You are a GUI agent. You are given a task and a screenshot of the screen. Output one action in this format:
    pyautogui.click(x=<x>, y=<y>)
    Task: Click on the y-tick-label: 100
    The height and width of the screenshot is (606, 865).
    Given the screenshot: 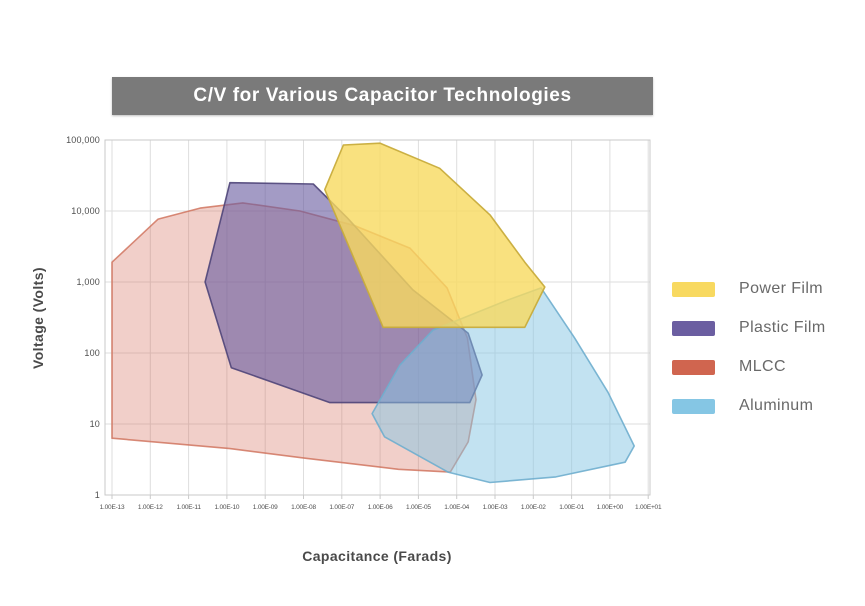 What is the action you would take?
    pyautogui.click(x=92, y=353)
    